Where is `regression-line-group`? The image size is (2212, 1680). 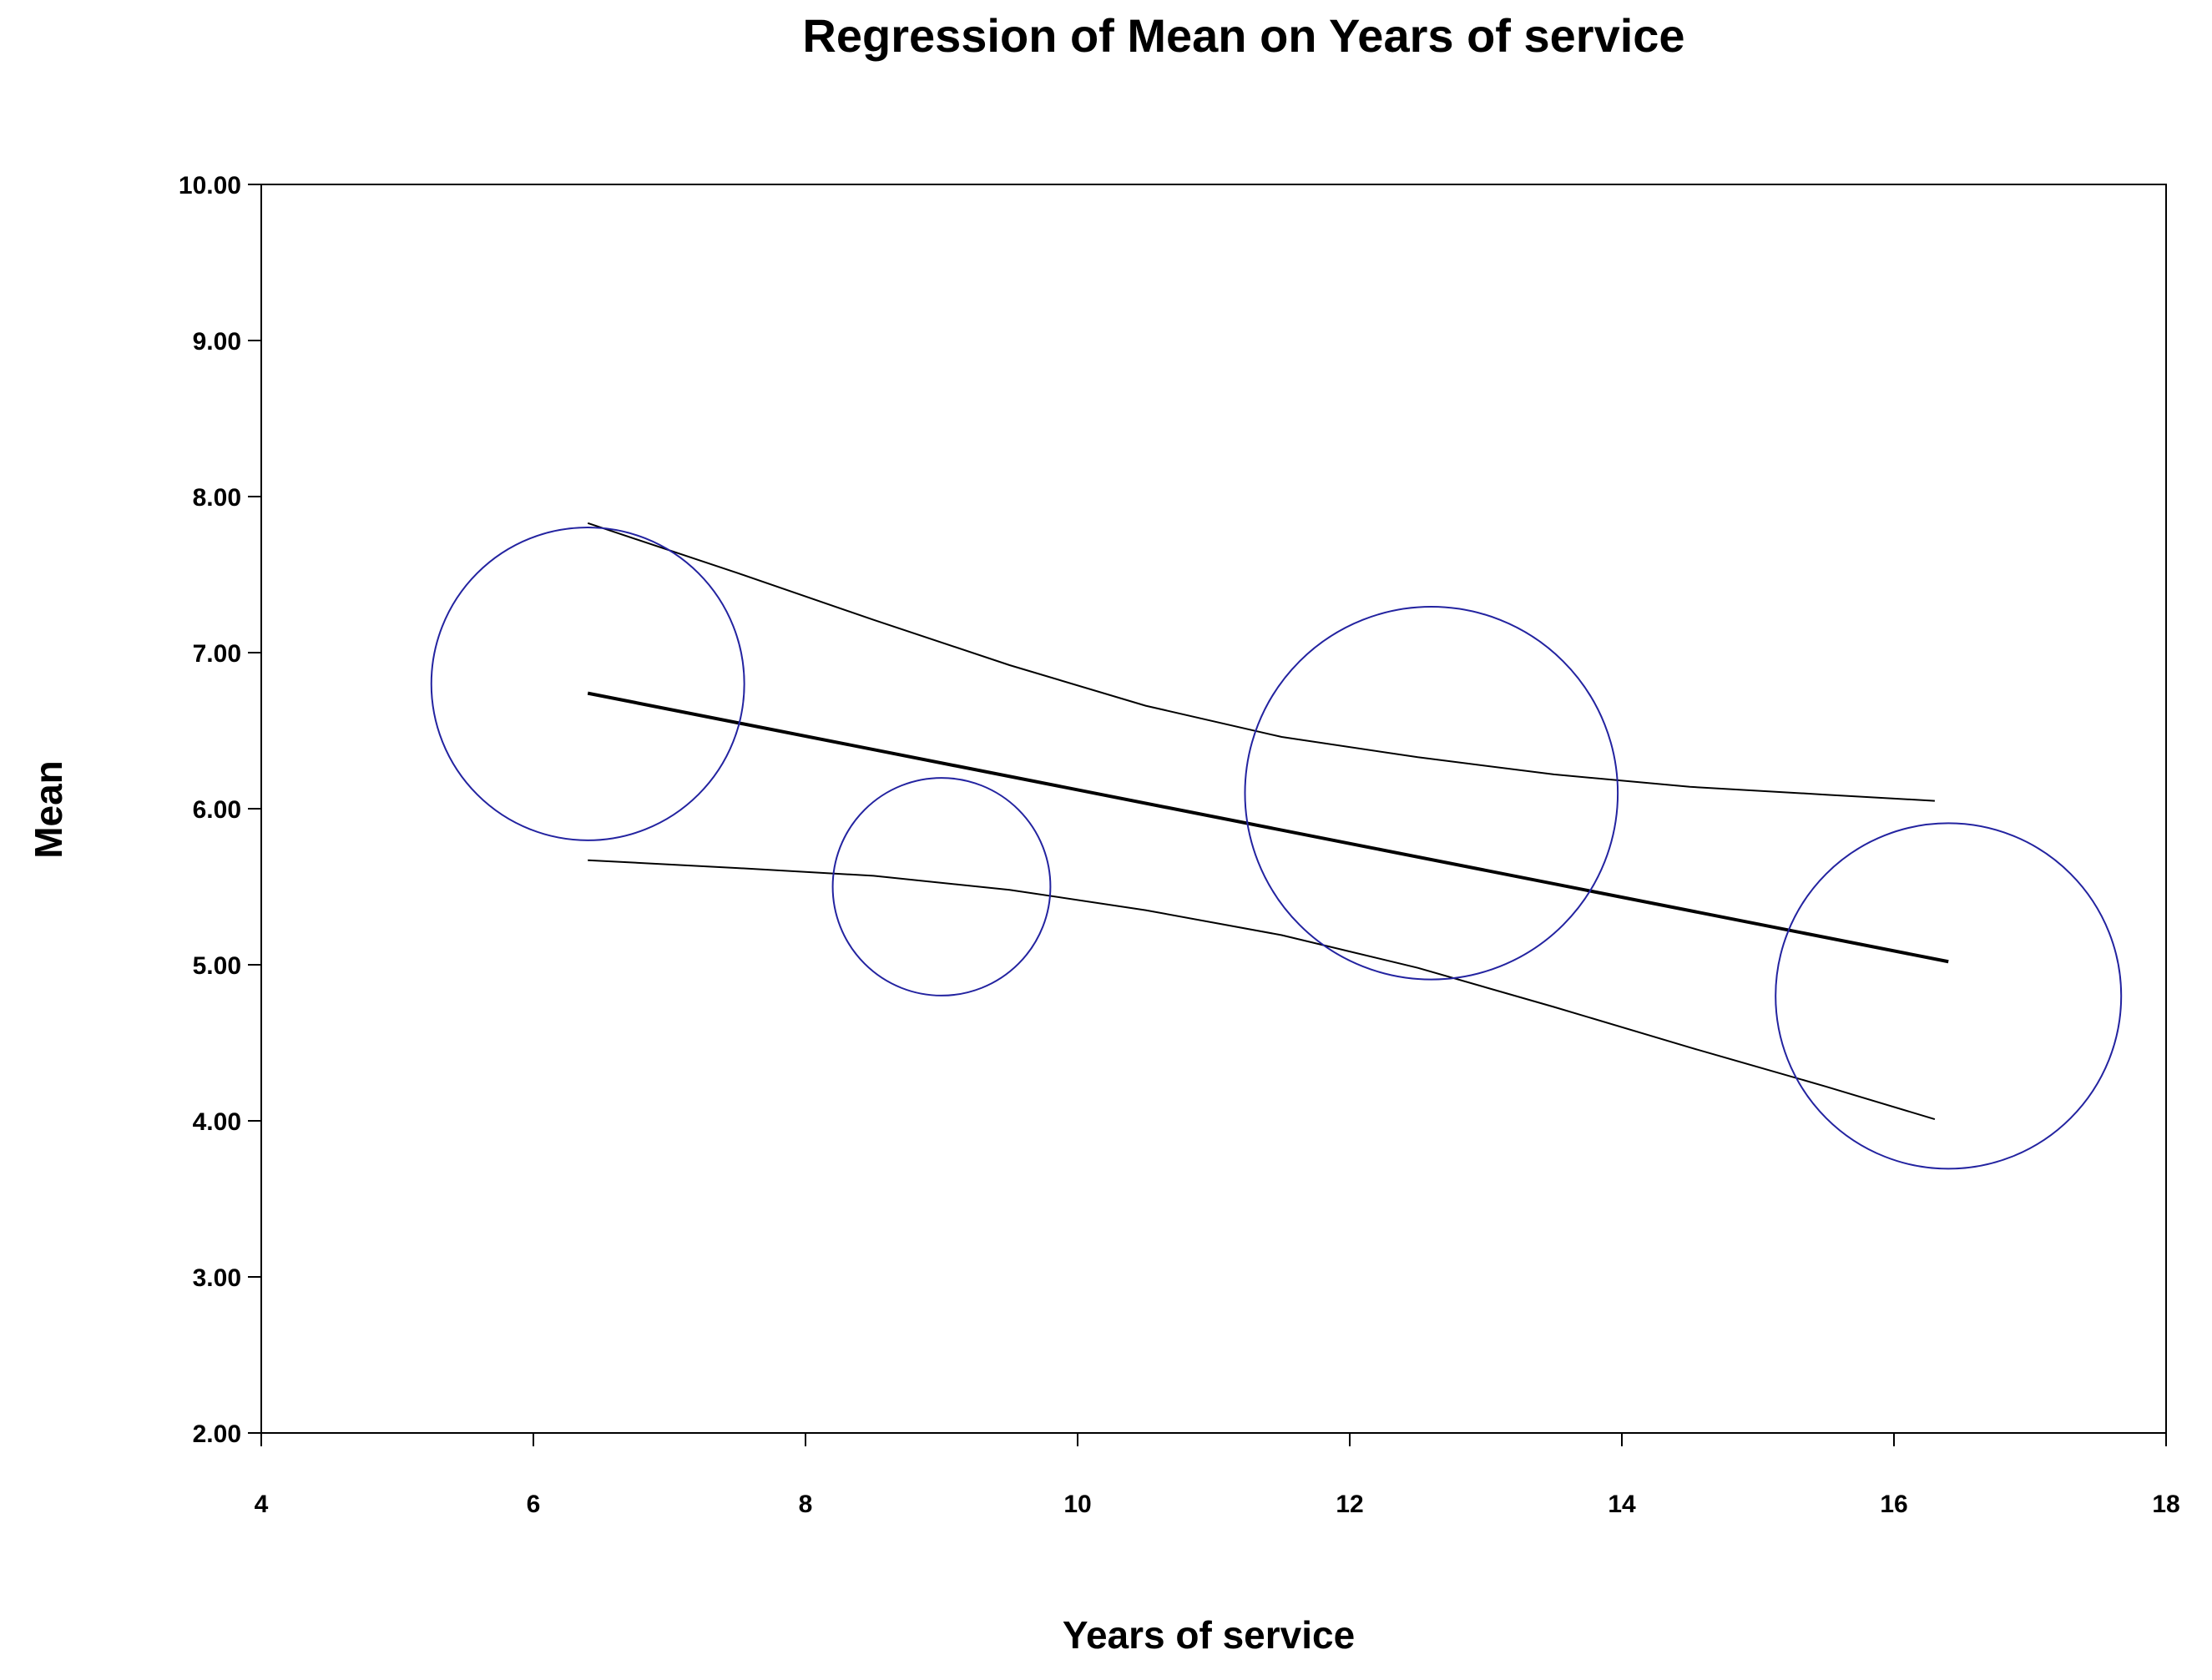
regression-line-group is located at coordinates (1268, 827).